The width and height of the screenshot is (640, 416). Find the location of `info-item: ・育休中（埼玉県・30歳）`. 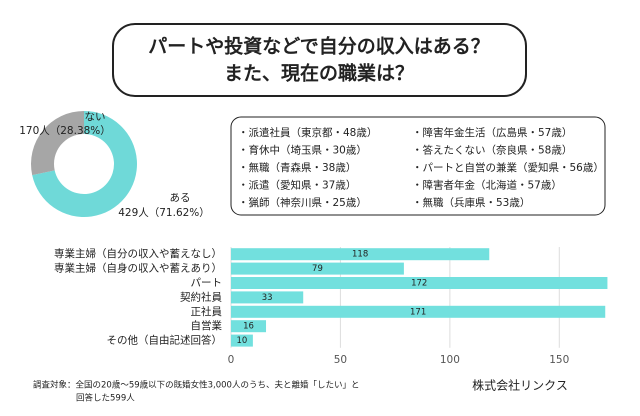

info-item: ・育休中（埼玉県・30歳） is located at coordinates (302, 150).